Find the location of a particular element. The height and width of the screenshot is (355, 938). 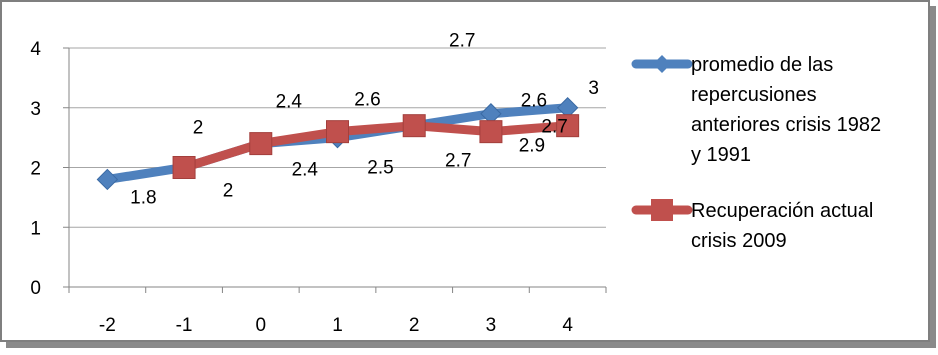

data-label: 2.9 is located at coordinates (532, 146).